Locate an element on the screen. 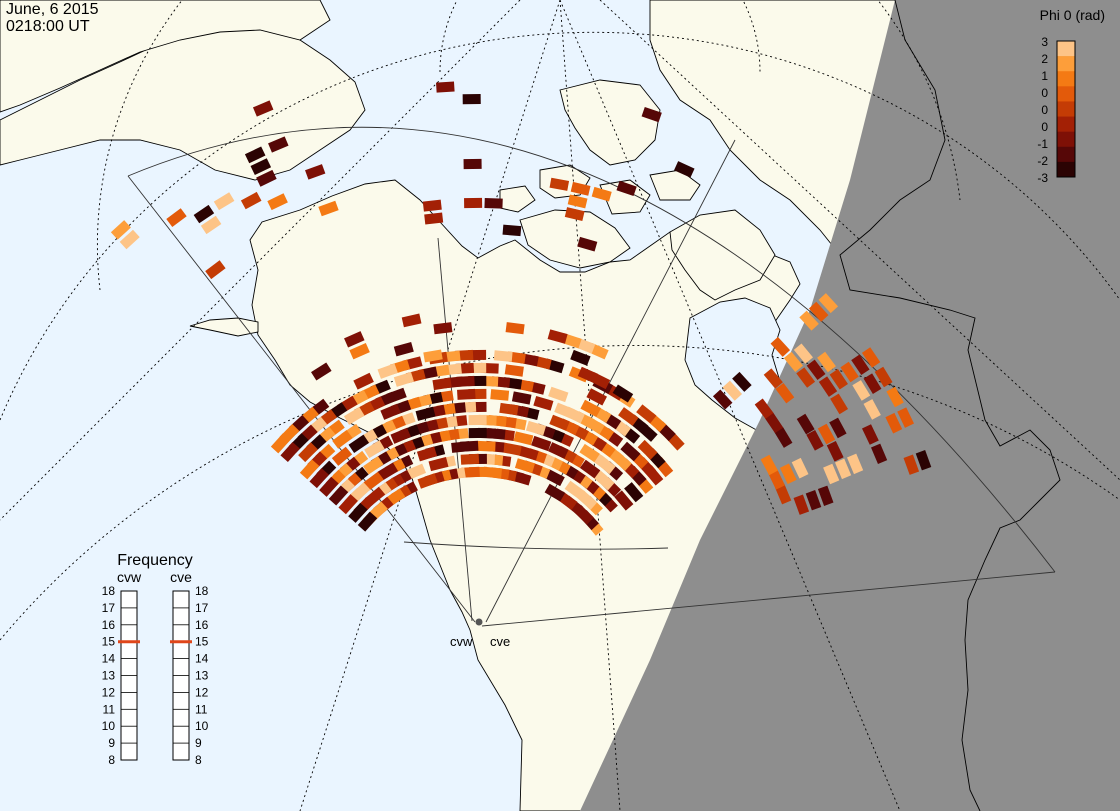  frequency-scale-label: 17 is located at coordinates (202, 608).